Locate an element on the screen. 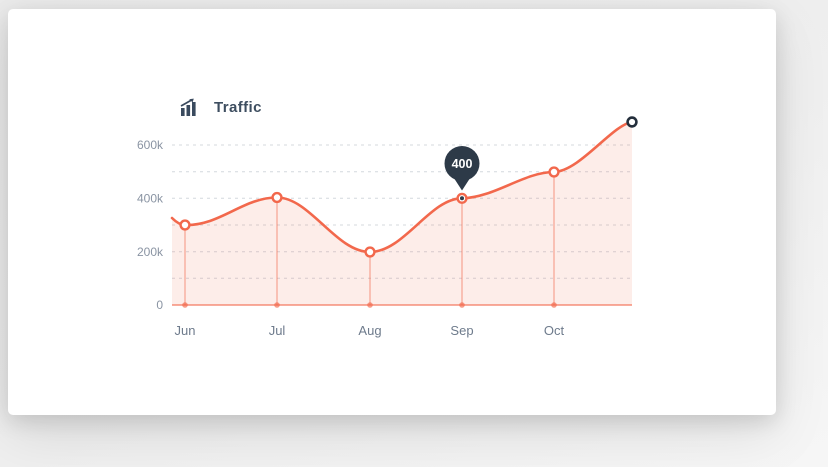  chart-title: Traffic is located at coordinates (238, 107).